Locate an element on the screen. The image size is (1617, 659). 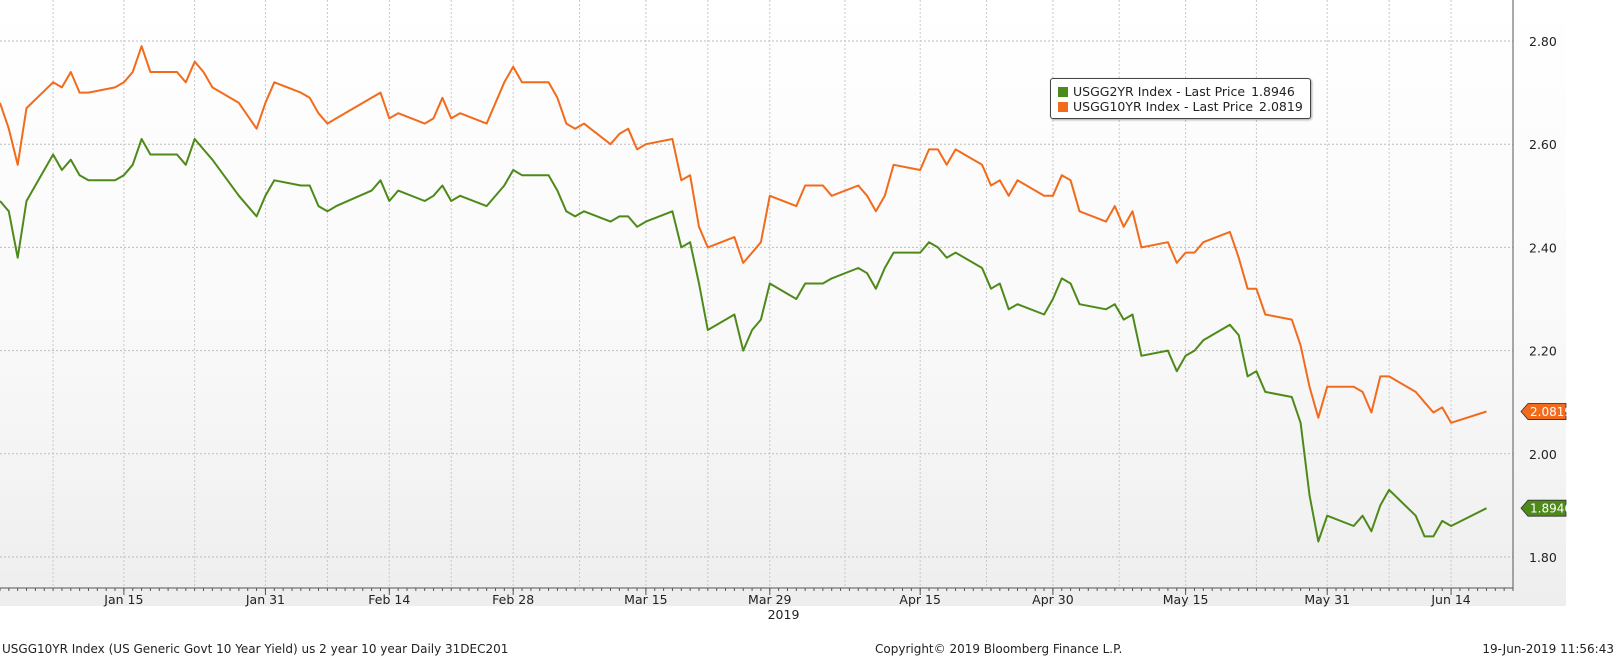
legend-swatch-10yr is located at coordinates (1063, 106).